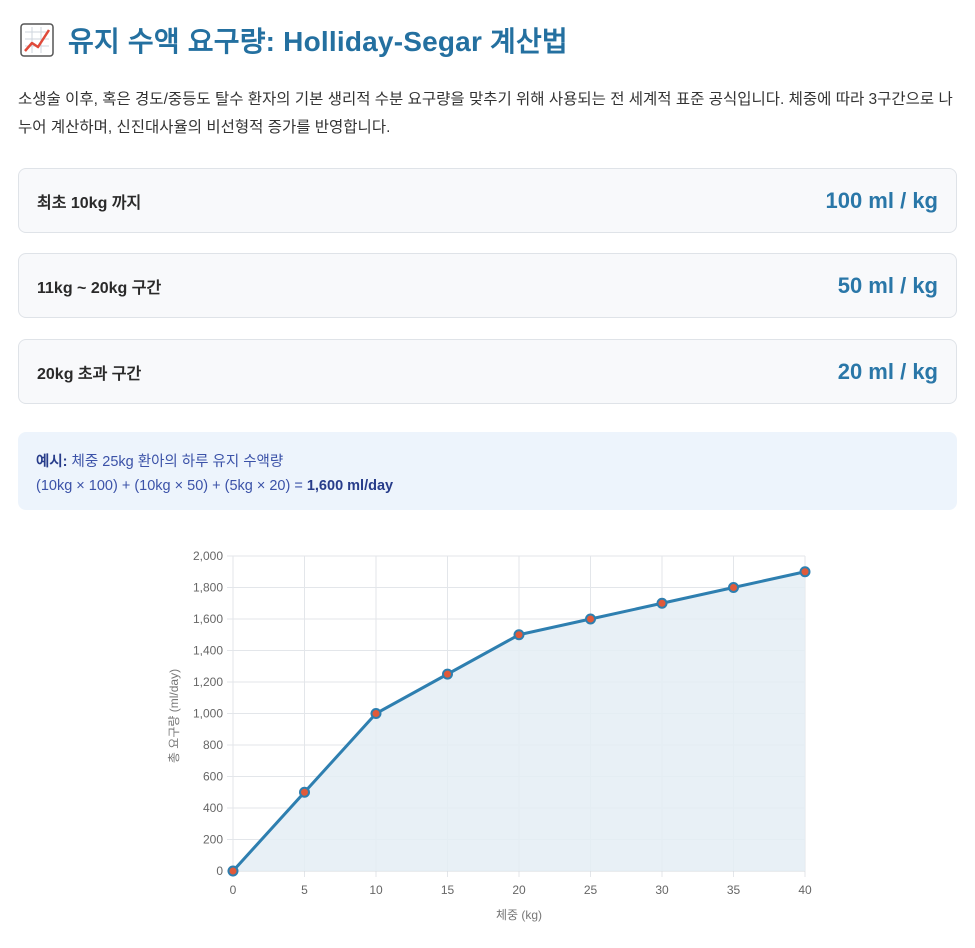  I want to click on x-tick-label: 20, so click(519, 890).